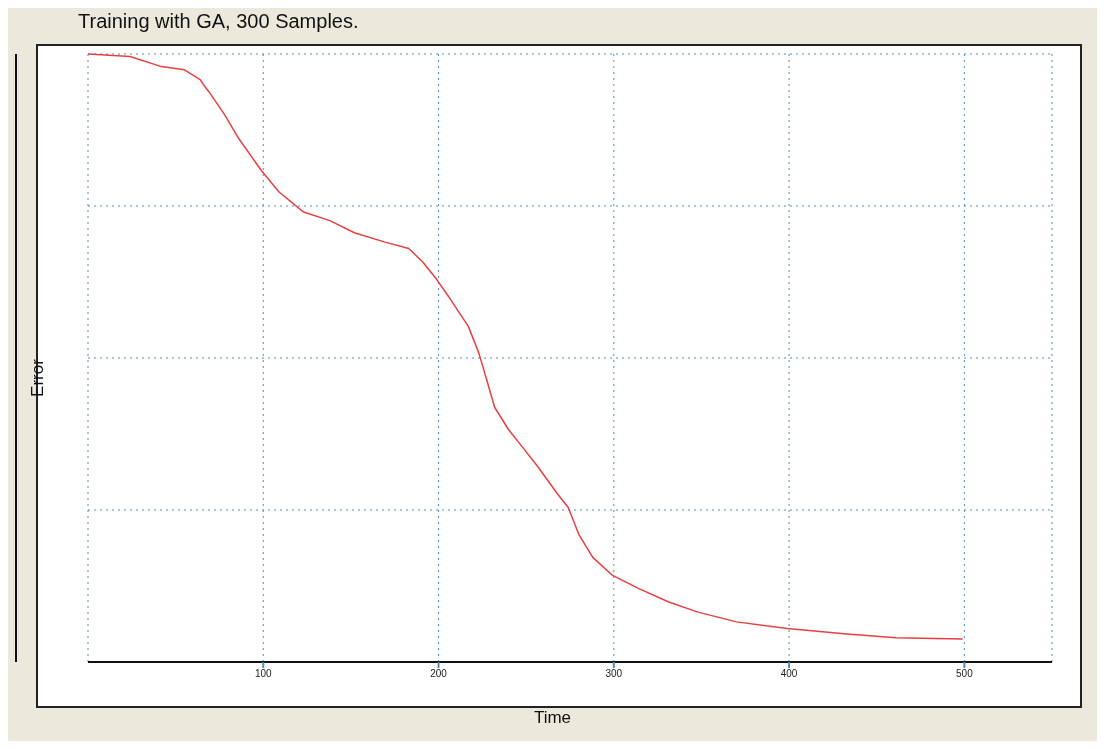  I want to click on x-tick-label: 500, so click(965, 674).